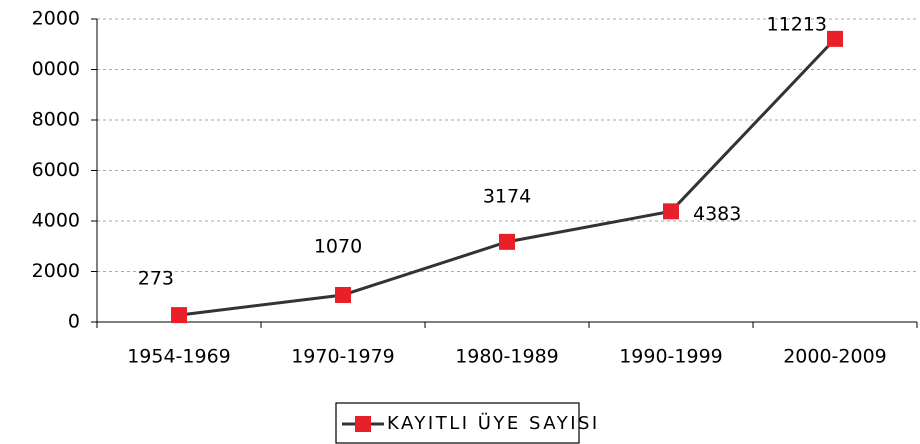 This screenshot has width=920, height=444. What do you see at coordinates (338, 246) in the screenshot?
I see `data-label: 1070` at bounding box center [338, 246].